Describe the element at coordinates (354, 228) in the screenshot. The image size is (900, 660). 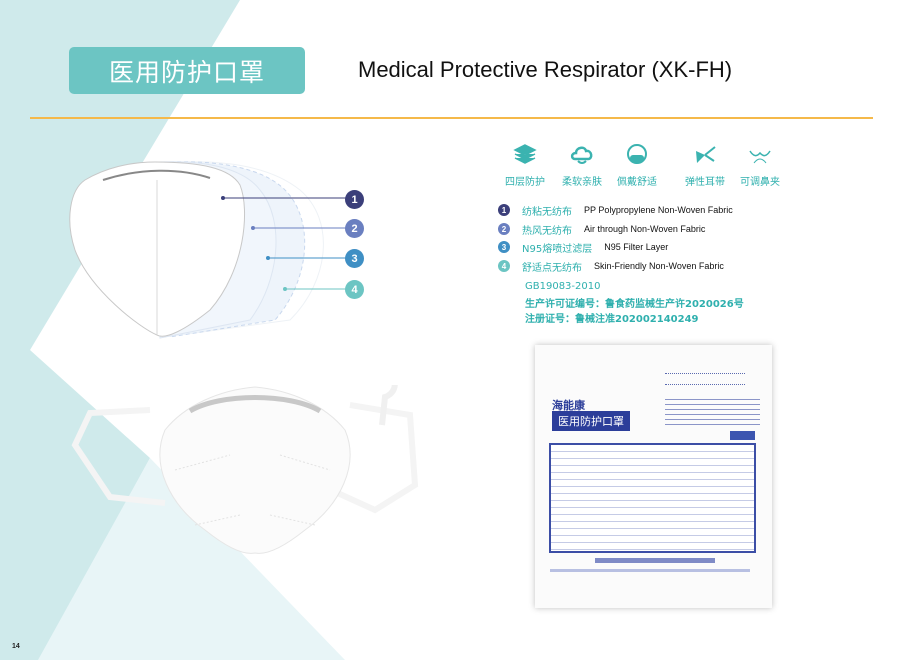
I see `layer-marker-2: 2` at that location.